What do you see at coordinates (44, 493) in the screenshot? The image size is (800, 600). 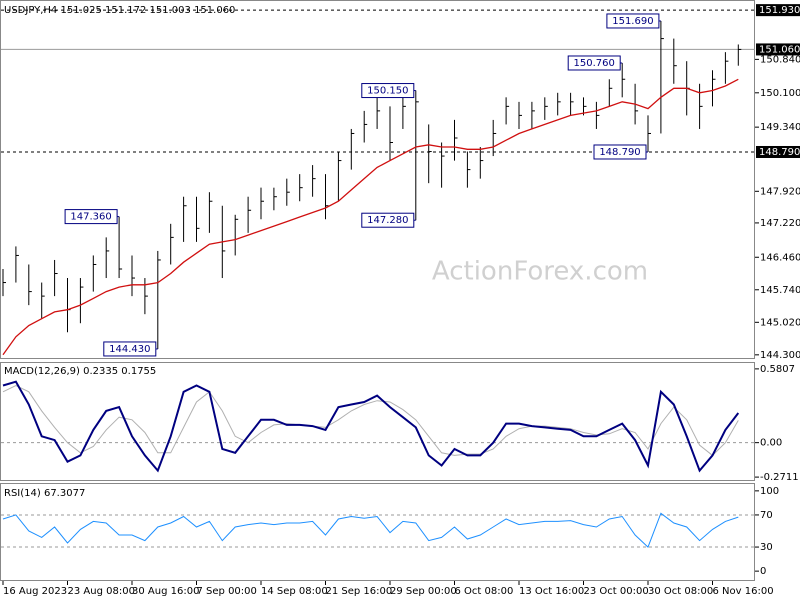 I see `panel-title: RSI(14) 67.3077` at bounding box center [44, 493].